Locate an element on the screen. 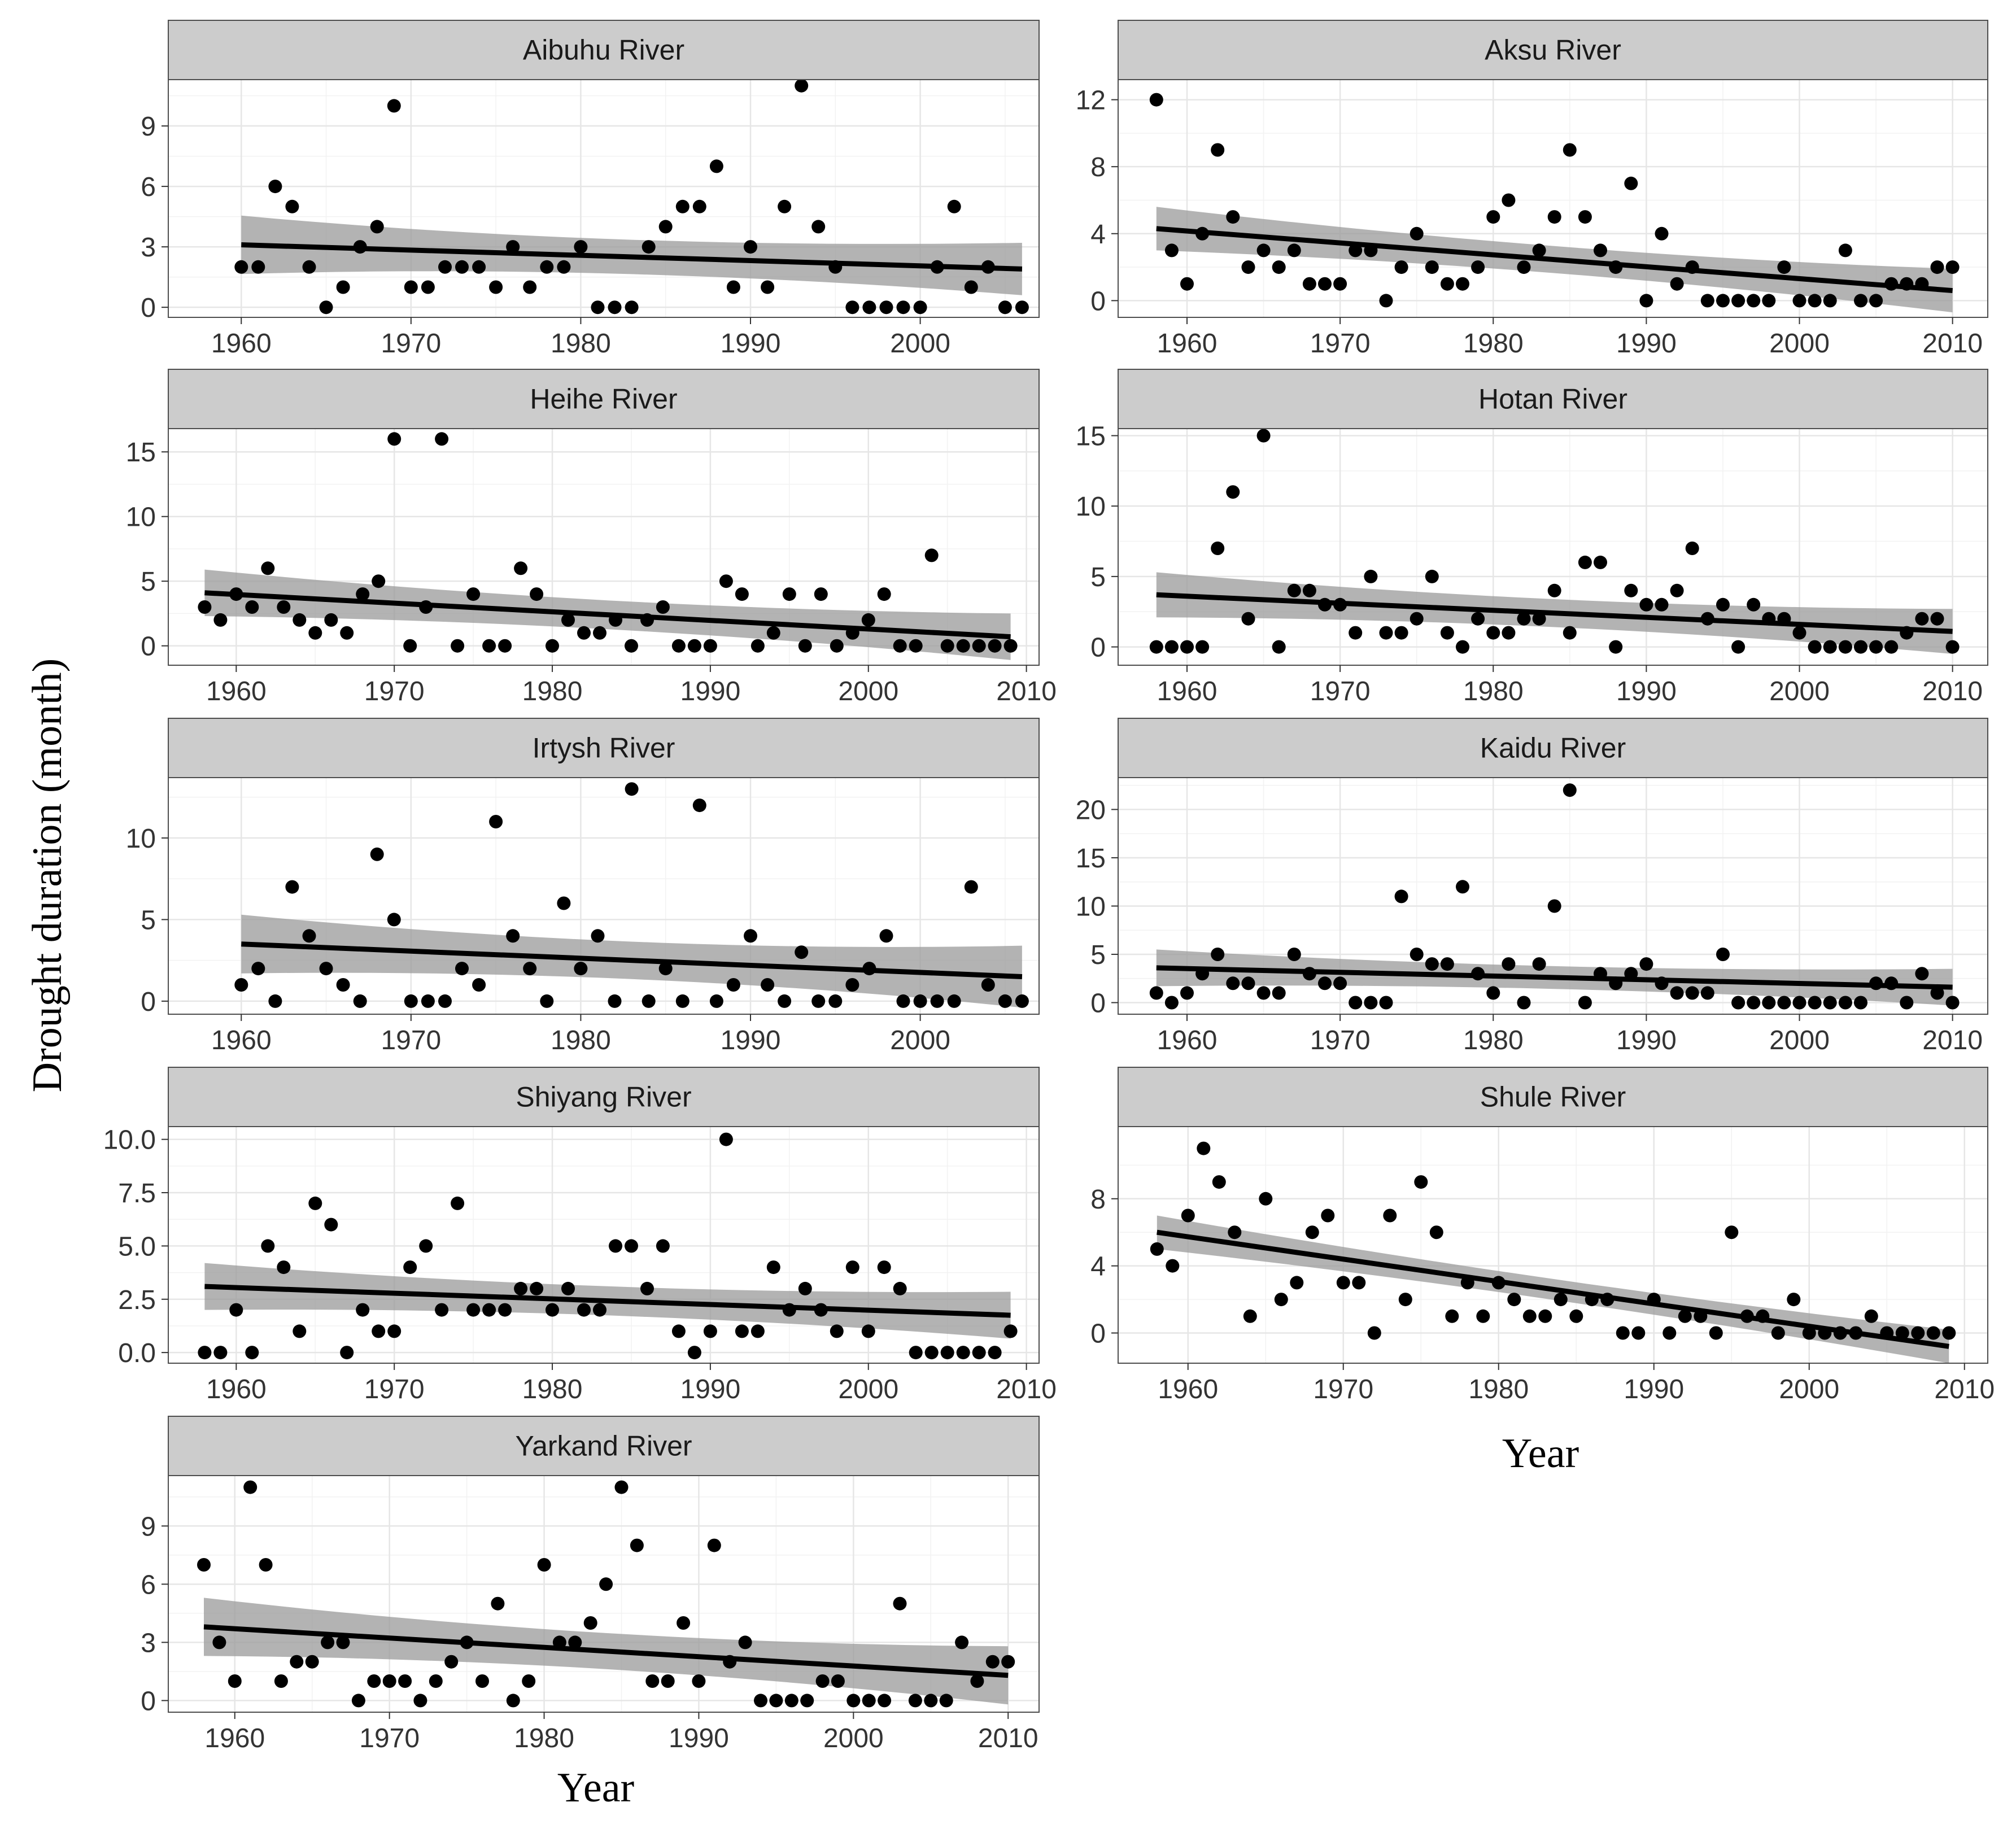 The height and width of the screenshot is (1824, 2016). x-tick-label: 1960 is located at coordinates (241, 1040).